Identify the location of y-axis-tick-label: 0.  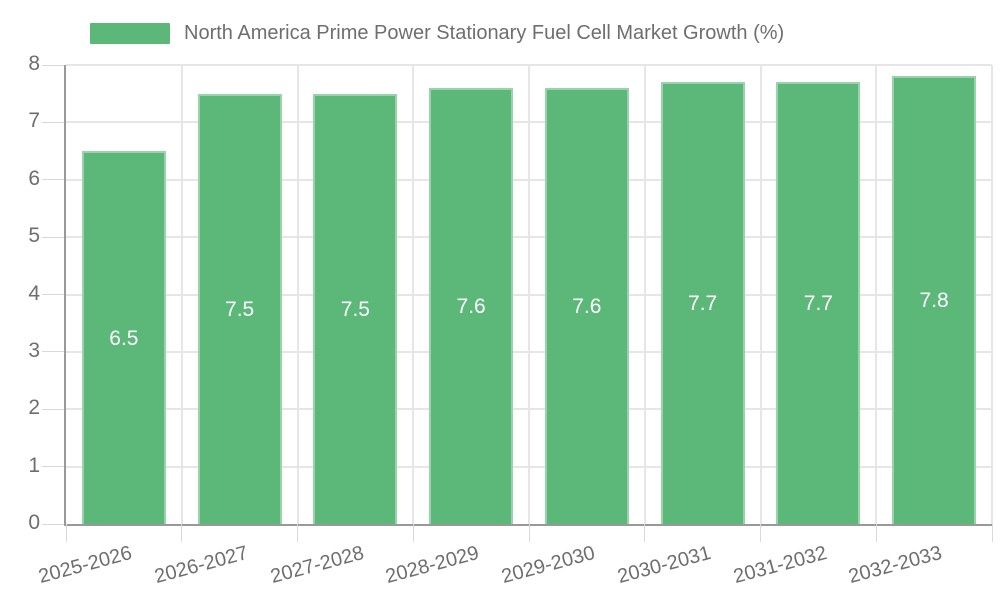
(34, 523).